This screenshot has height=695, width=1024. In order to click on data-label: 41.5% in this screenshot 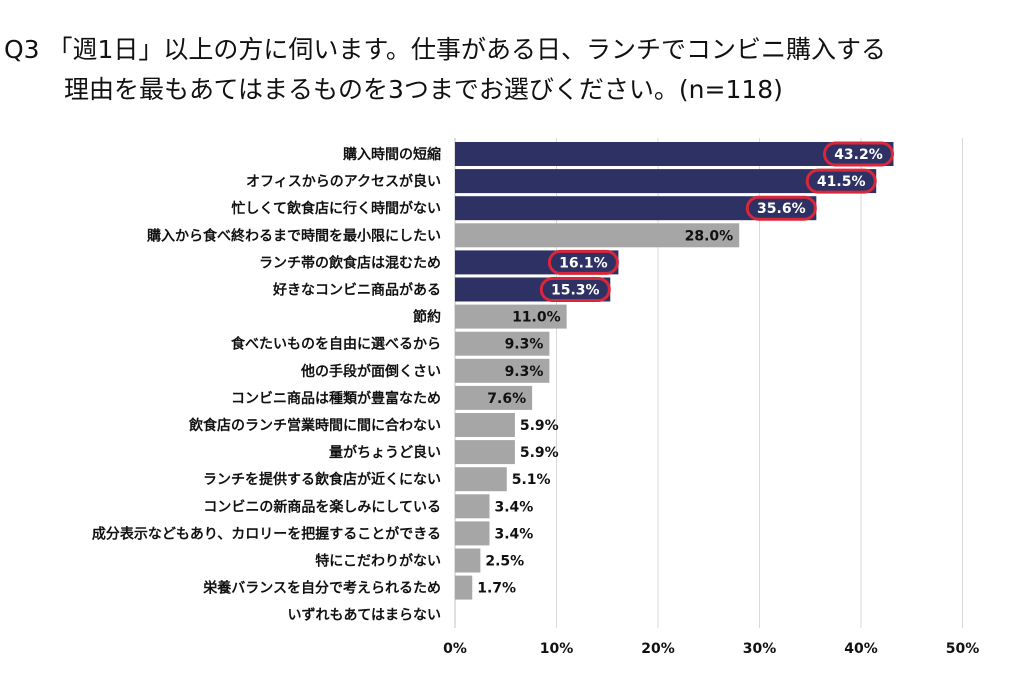, I will do `click(841, 182)`.